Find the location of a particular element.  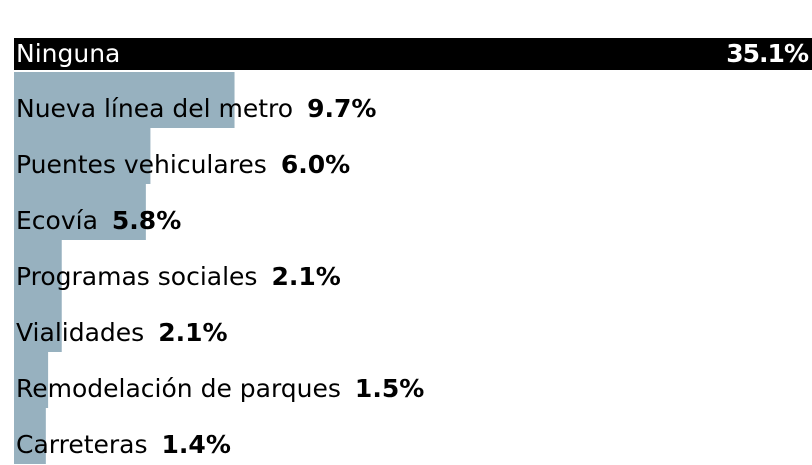

value-label: 6.0% is located at coordinates (315, 164).